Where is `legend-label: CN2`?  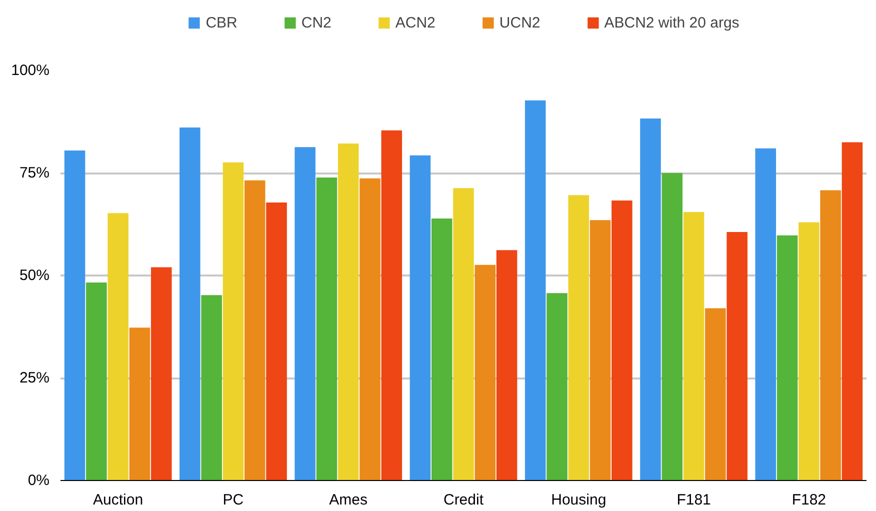
legend-label: CN2 is located at coordinates (316, 22).